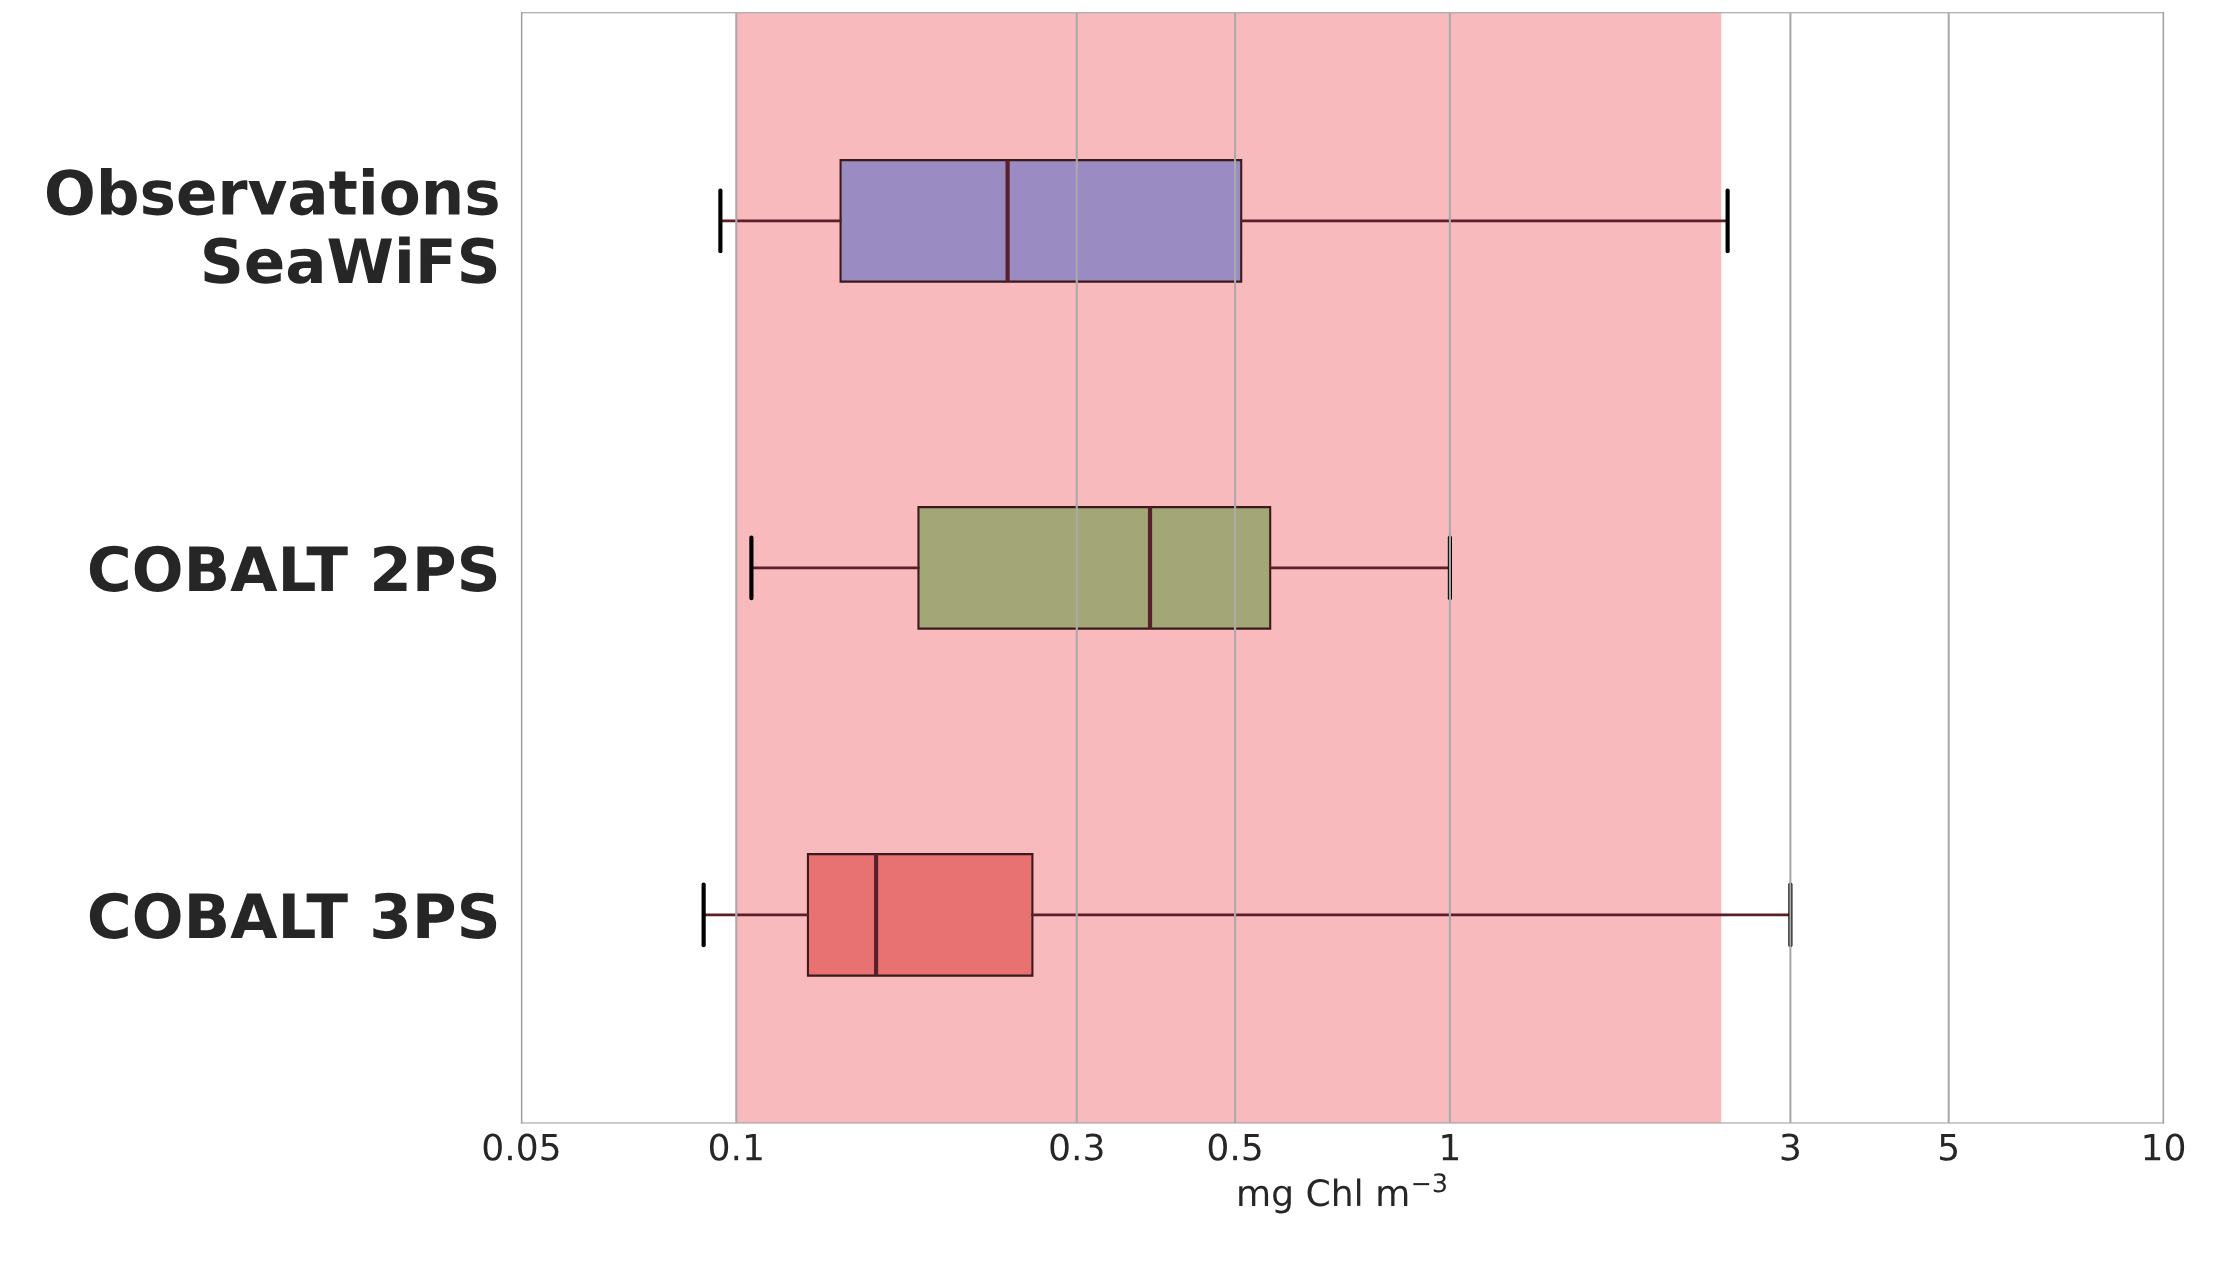 The image size is (2219, 1269). What do you see at coordinates (521, 1147) in the screenshot?
I see `x-tick-label: 0.05` at bounding box center [521, 1147].